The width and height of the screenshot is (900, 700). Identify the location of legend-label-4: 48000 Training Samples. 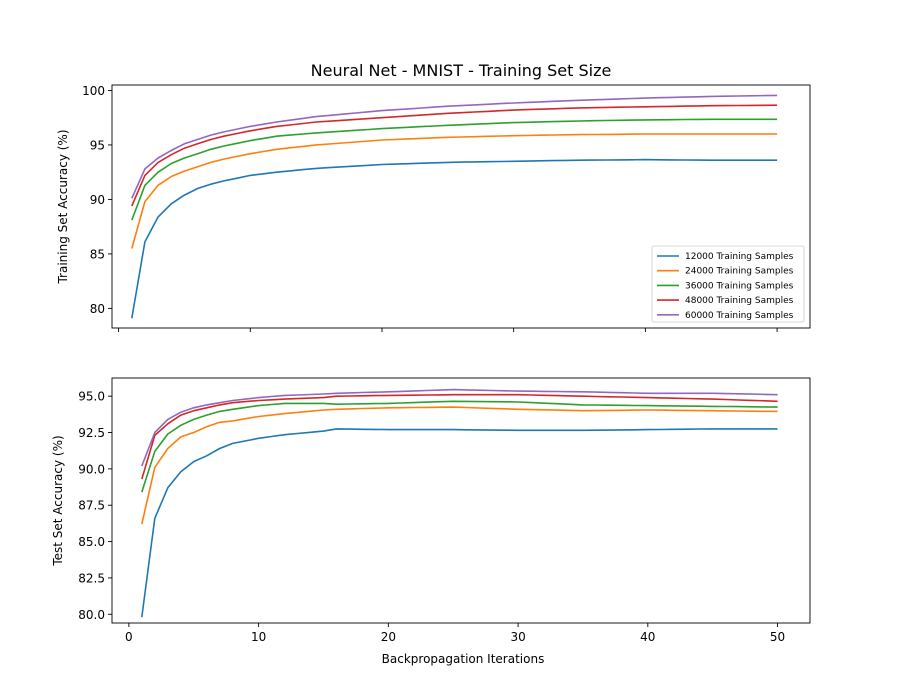
(739, 301).